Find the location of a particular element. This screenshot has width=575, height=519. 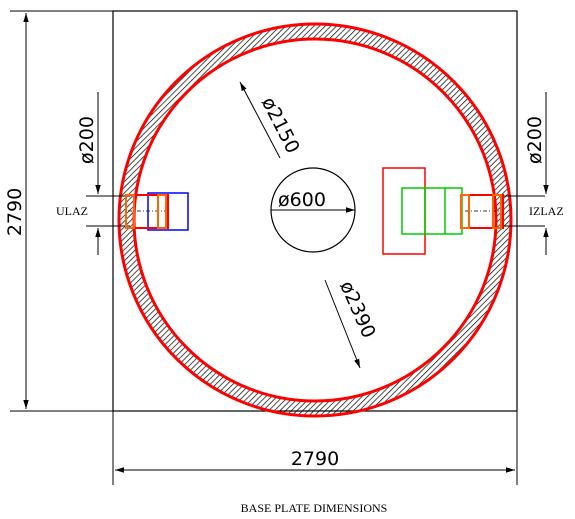

plate-width-label: 2790 is located at coordinates (315, 459).